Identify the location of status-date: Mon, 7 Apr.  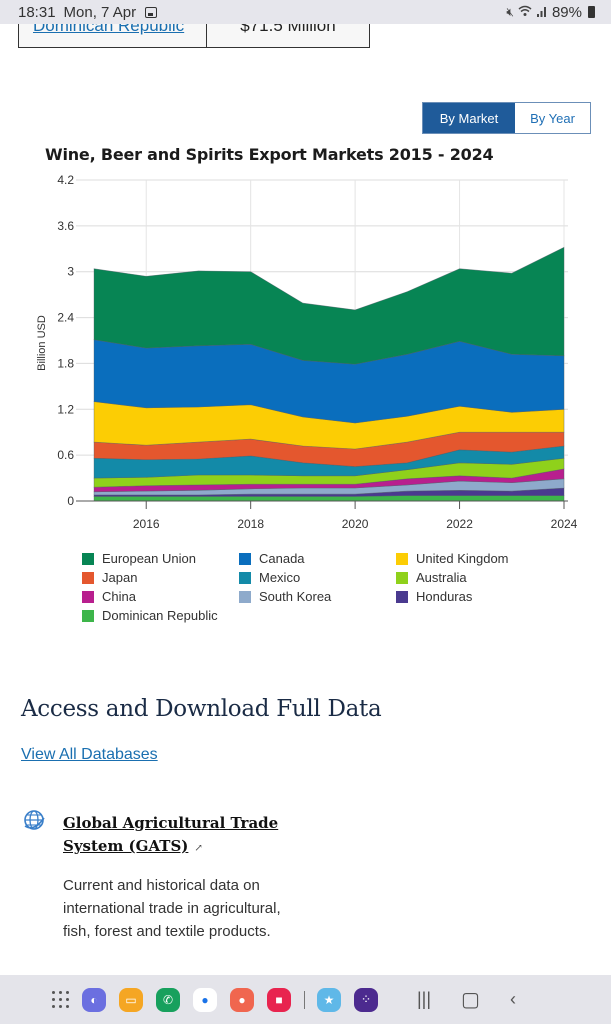
(100, 12).